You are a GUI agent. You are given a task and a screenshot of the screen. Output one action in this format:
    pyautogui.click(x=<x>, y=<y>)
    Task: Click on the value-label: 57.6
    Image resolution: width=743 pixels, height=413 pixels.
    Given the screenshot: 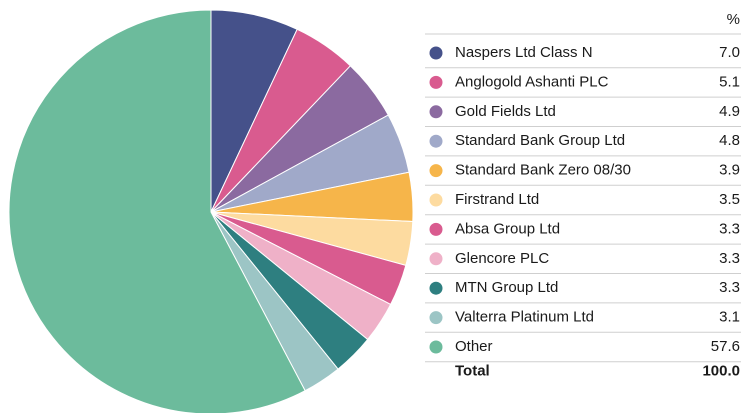 What is the action you would take?
    pyautogui.click(x=725, y=346)
    